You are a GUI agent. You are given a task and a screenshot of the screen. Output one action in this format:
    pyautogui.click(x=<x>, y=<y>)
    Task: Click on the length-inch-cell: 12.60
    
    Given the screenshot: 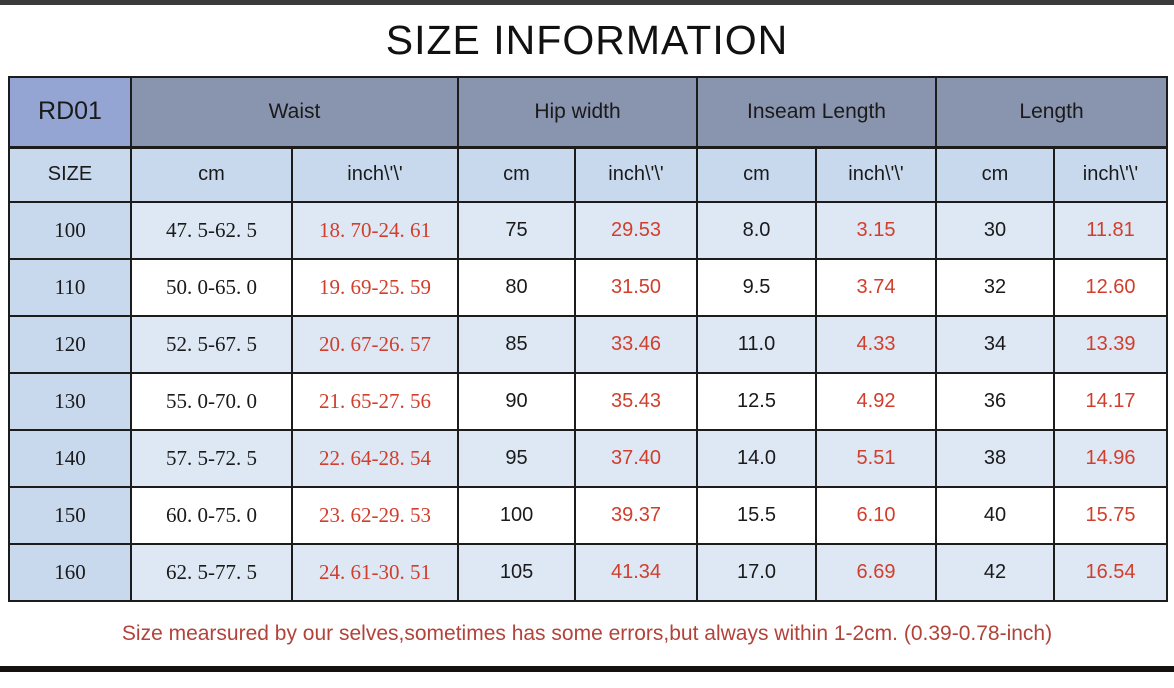 What is the action you would take?
    pyautogui.click(x=1111, y=287)
    